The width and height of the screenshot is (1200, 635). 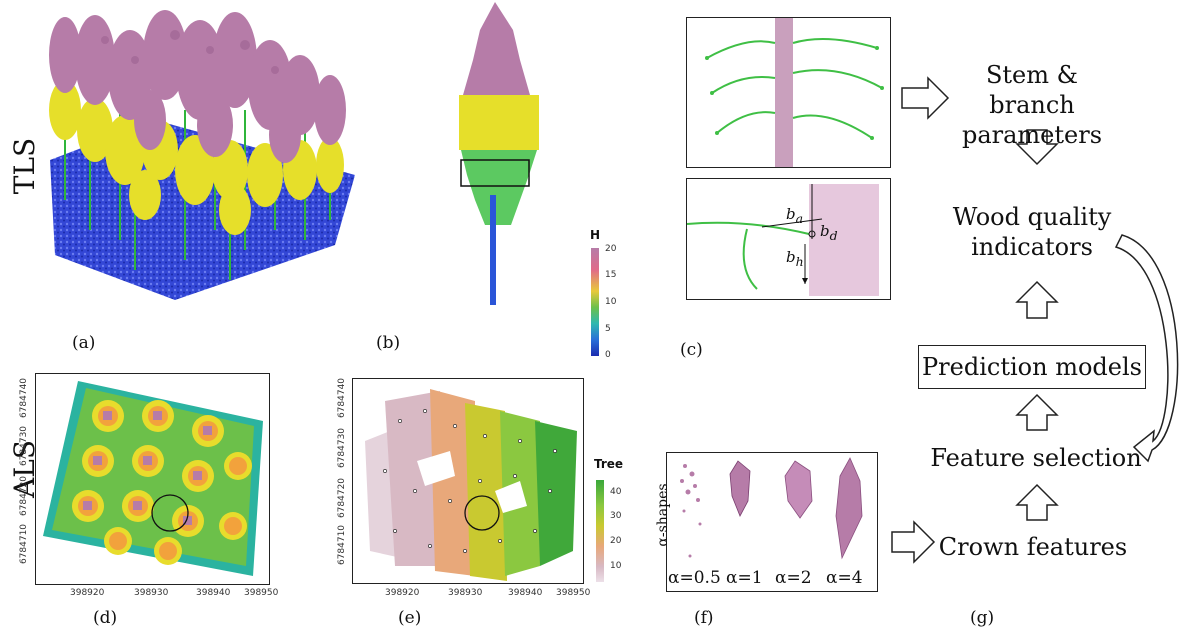 I want to click on legend-h-colorbar, so click(x=595, y=302).